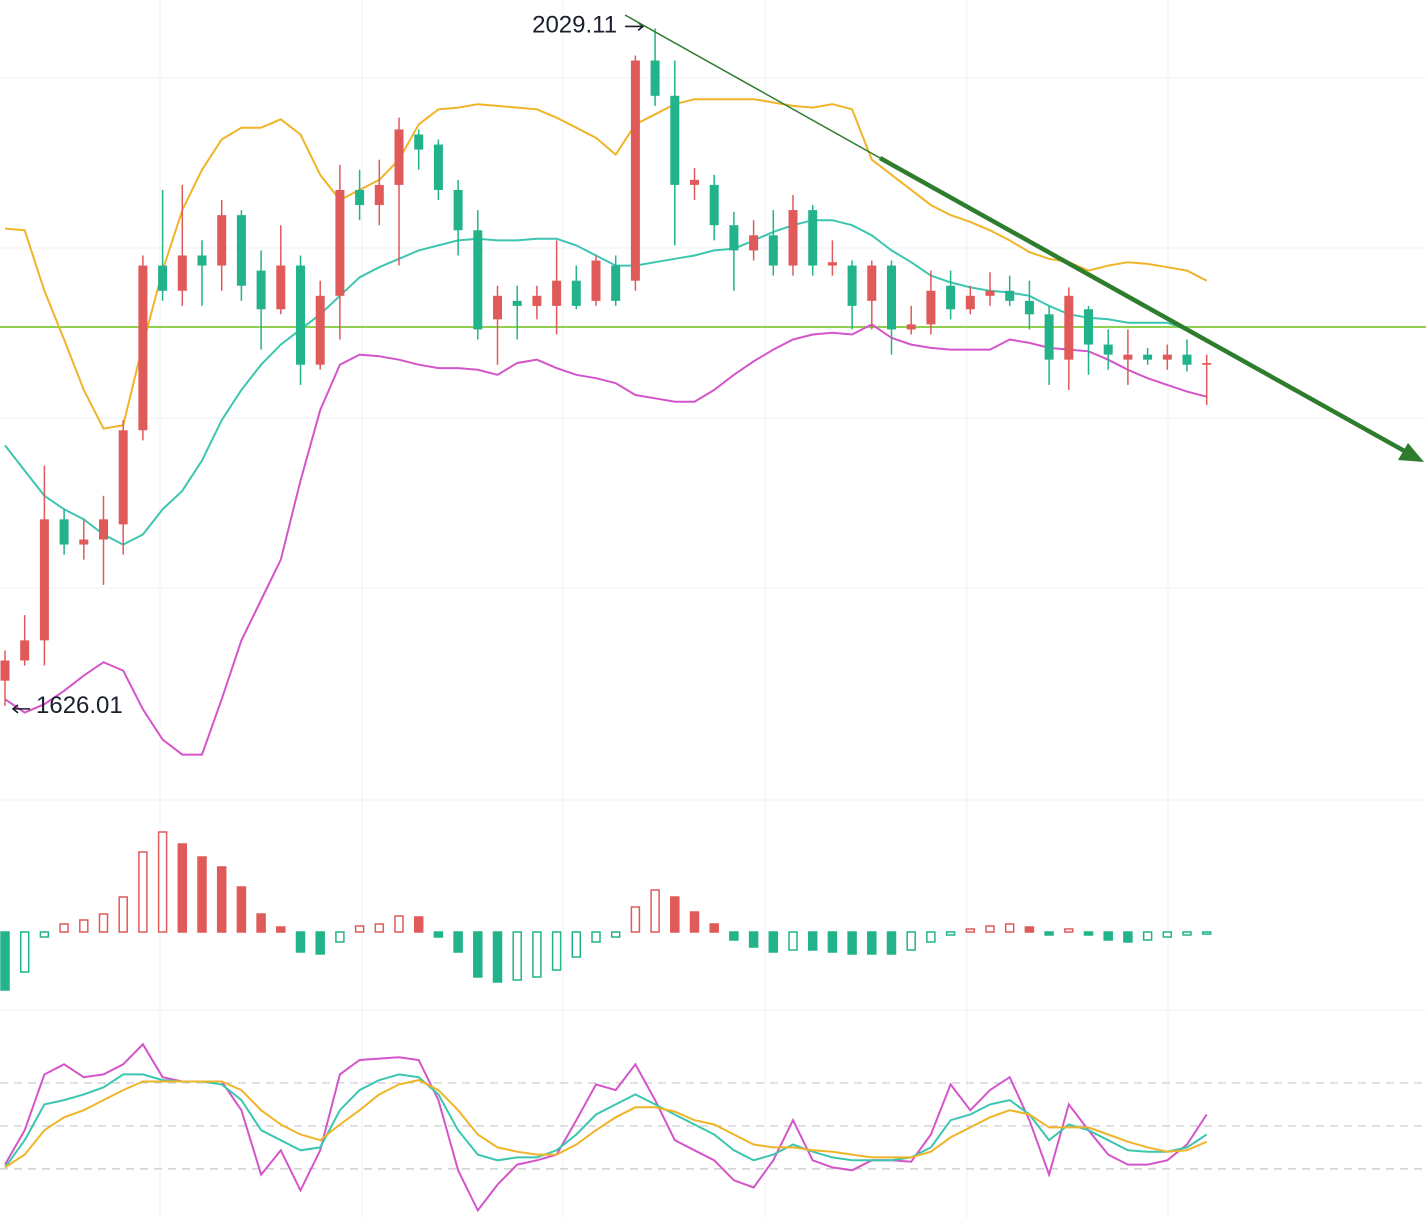  What do you see at coordinates (574, 25) in the screenshot?
I see `max-label: 2029.11` at bounding box center [574, 25].